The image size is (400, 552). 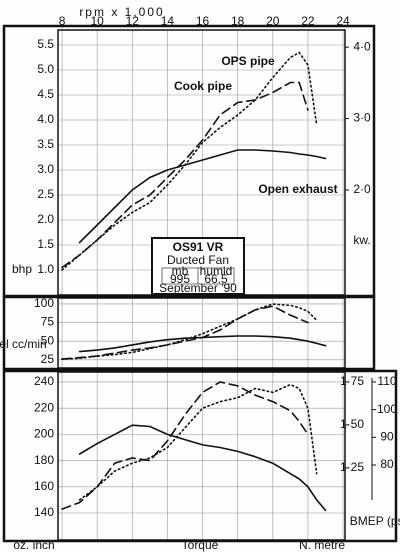 I want to click on y-tick-label: 4.5, so click(x=45, y=94).